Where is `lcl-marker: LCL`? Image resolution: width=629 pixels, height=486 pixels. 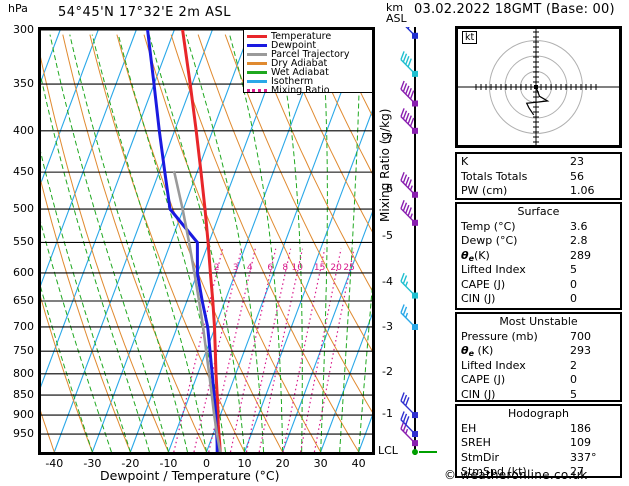 lcl-marker: LCL is located at coordinates (388, 450).